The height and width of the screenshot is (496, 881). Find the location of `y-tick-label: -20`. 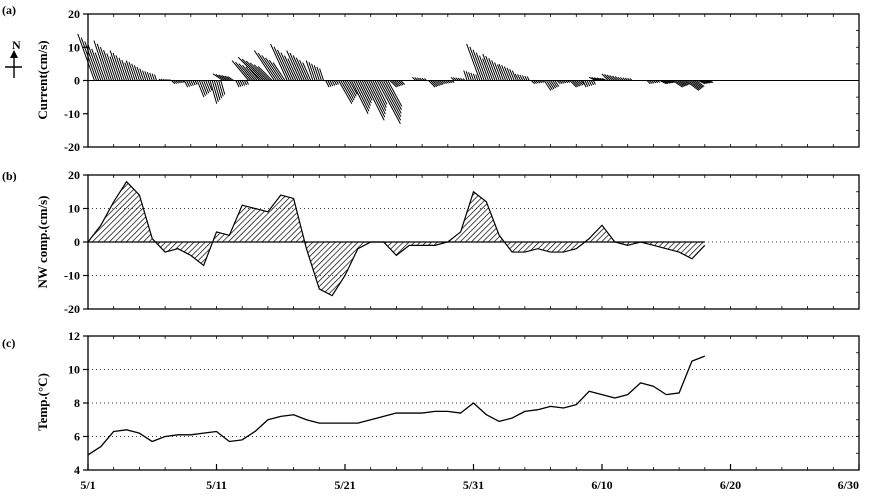

y-tick-label: -20 is located at coordinates (72, 147).